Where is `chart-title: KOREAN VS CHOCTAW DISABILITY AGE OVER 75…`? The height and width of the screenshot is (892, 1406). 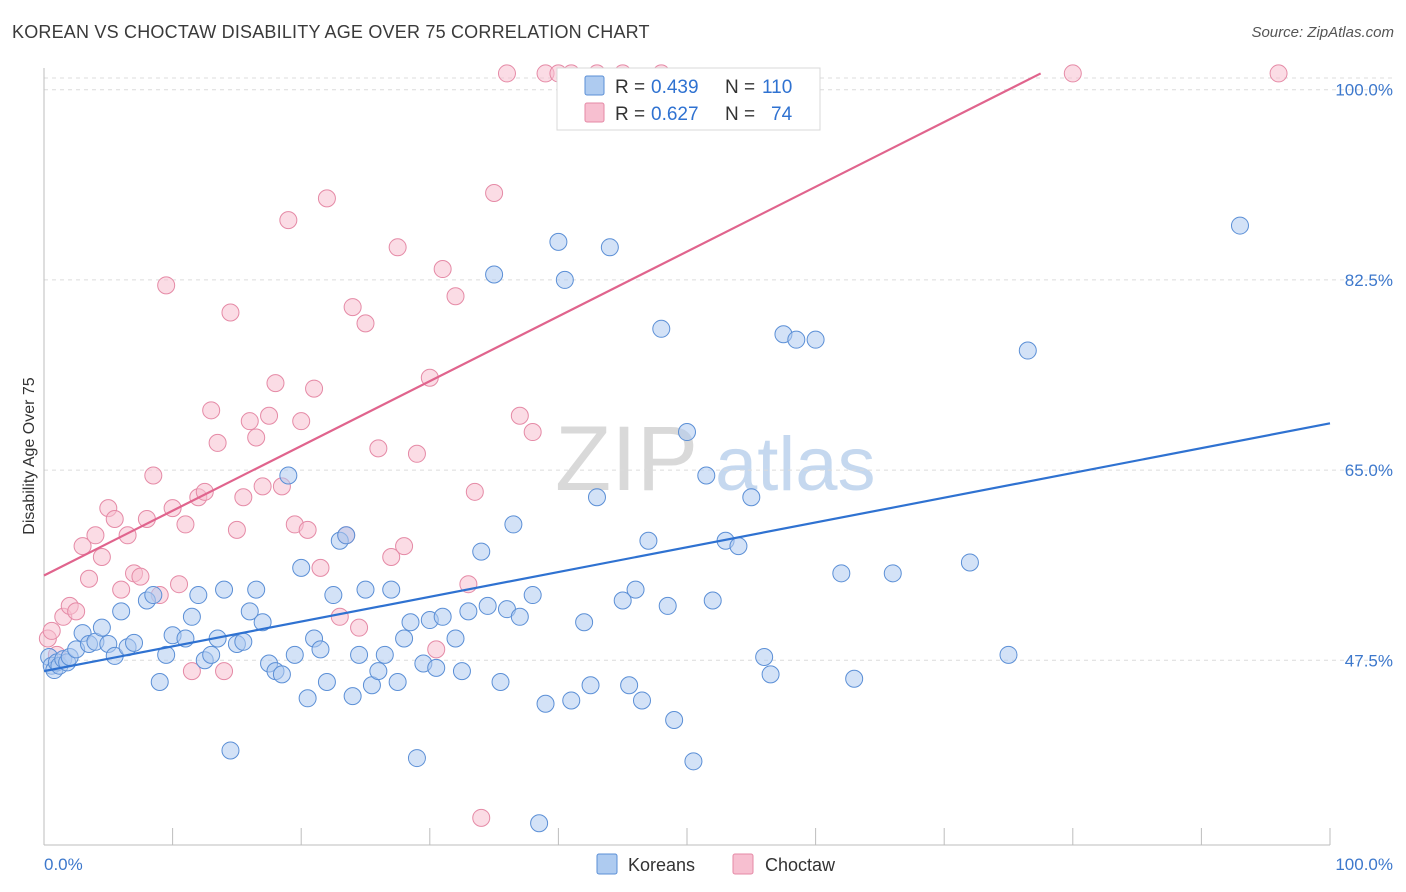
chart-title: KOREAN VS CHOCTAW DISABILITY AGE OVER 75… is located at coordinates (331, 32).